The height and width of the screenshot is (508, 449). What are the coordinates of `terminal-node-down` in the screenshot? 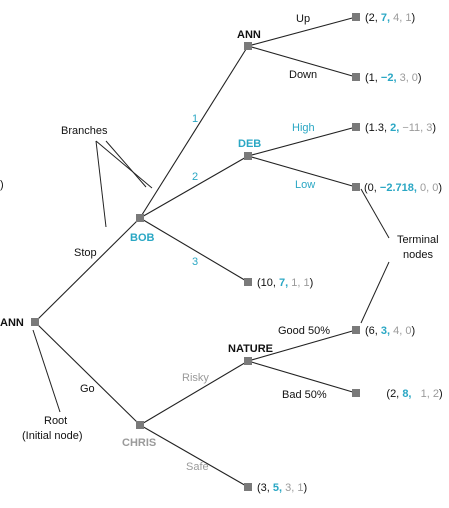 It's located at (356, 77).